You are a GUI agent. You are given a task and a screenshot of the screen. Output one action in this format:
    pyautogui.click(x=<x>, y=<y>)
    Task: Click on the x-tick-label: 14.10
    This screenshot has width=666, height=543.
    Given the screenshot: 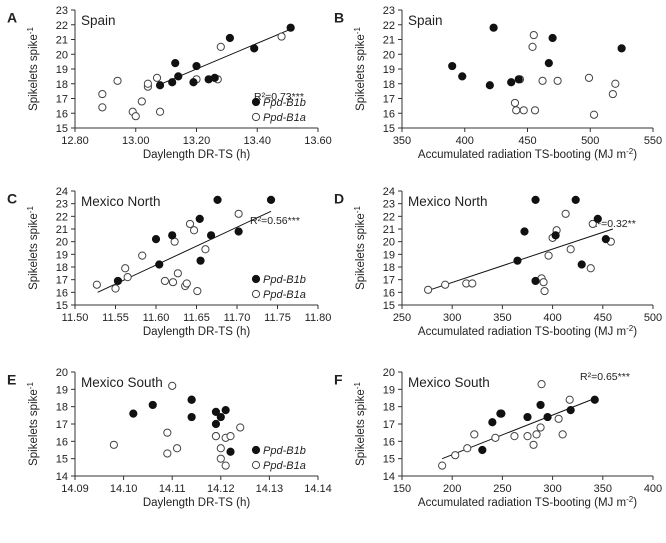 What is the action you would take?
    pyautogui.click(x=124, y=489)
    